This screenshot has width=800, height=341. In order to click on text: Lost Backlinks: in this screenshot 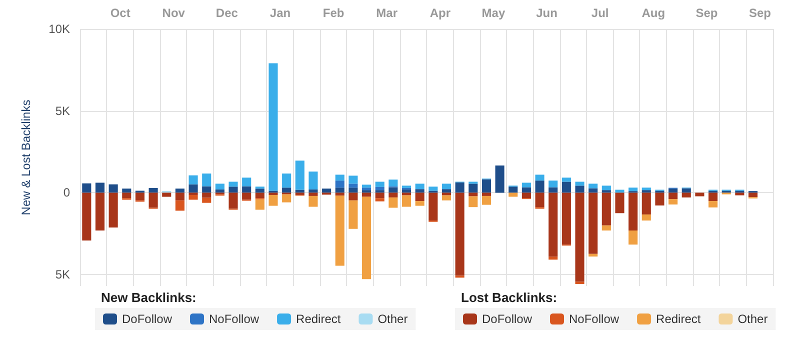, I will do `click(509, 297)`.